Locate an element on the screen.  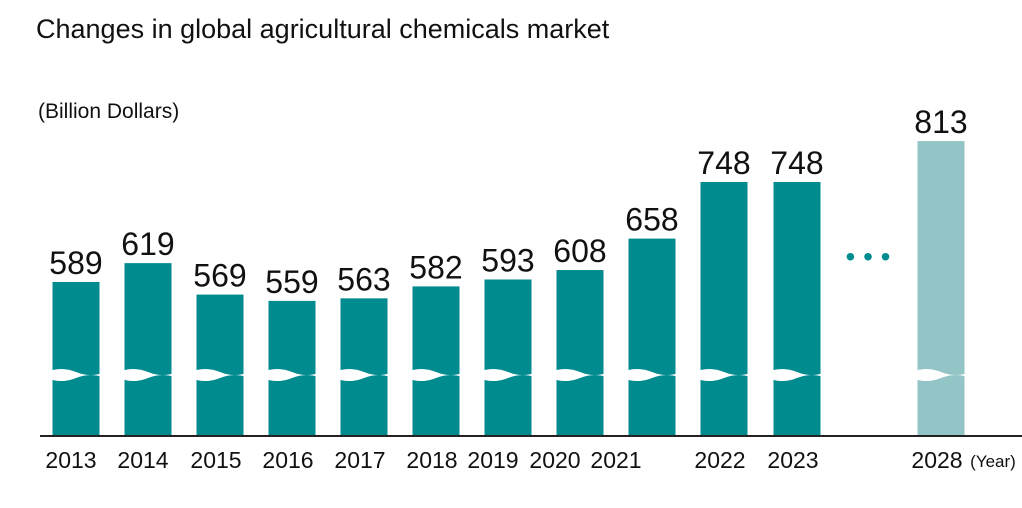
value-label-2018: 582 is located at coordinates (435, 267).